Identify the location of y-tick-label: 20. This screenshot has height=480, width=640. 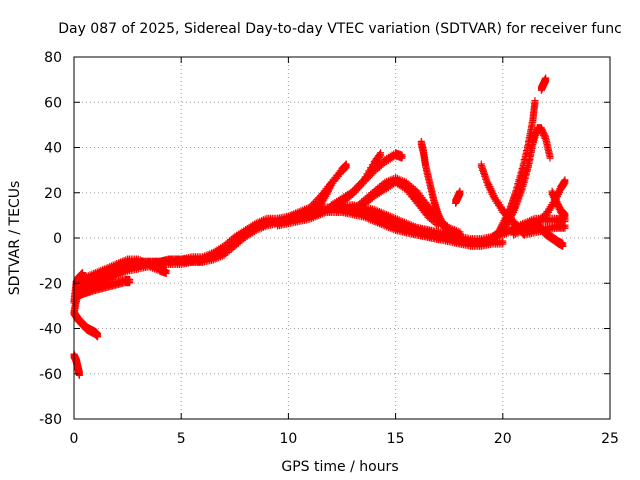
(53, 194).